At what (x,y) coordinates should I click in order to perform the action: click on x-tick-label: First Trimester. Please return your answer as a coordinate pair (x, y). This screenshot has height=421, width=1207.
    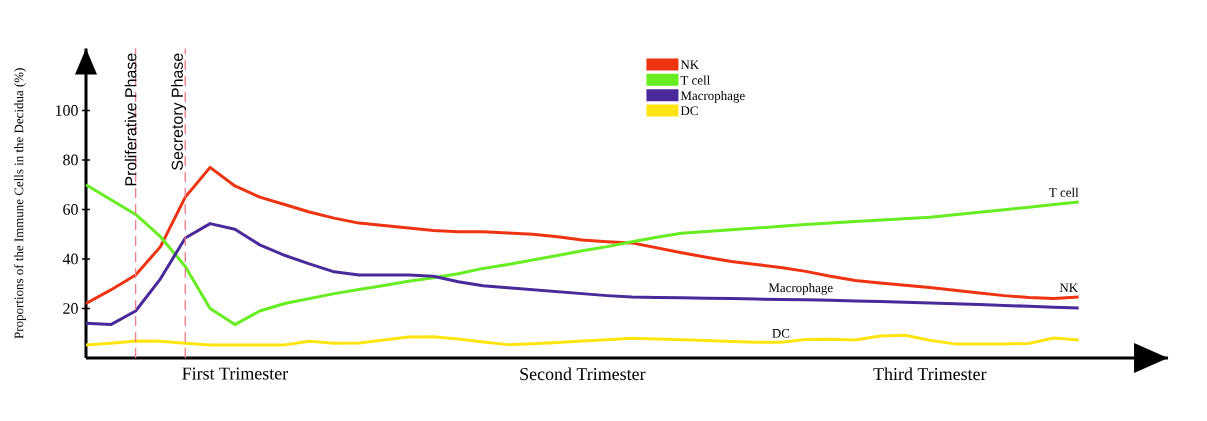
    Looking at the image, I should click on (235, 373).